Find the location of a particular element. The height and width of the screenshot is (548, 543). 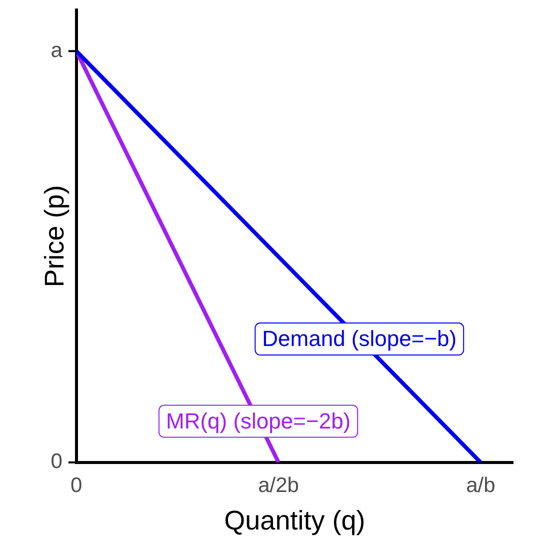

x-tick-label: 0 is located at coordinates (76, 485).